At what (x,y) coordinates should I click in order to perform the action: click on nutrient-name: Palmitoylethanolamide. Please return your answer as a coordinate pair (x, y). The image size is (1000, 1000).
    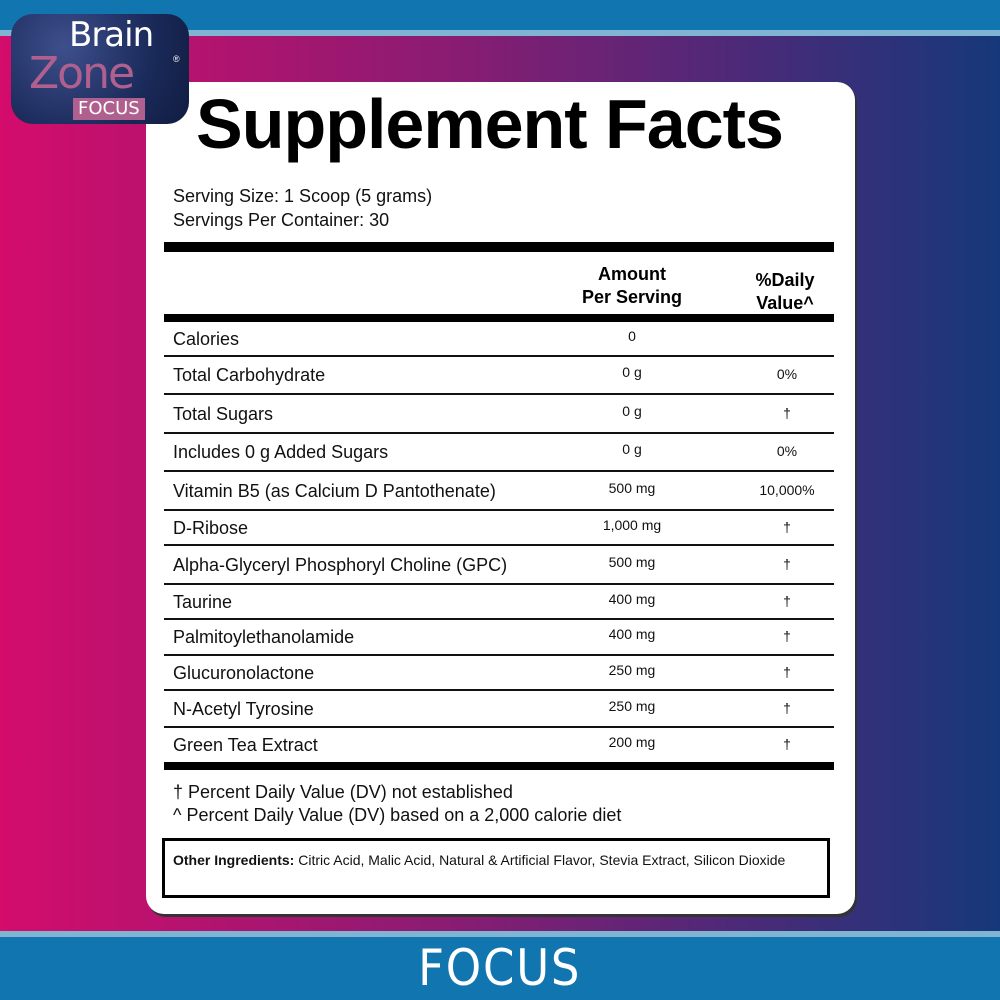
    Looking at the image, I should click on (264, 637).